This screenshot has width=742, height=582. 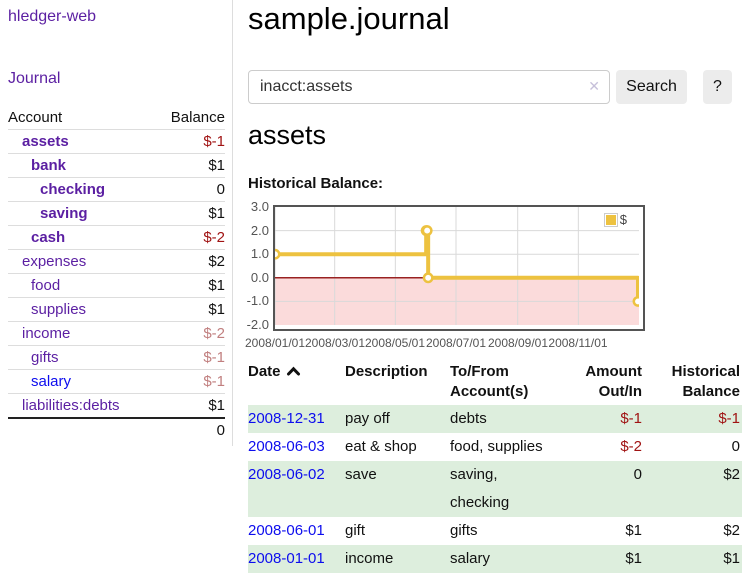 What do you see at coordinates (54, 261) in the screenshot?
I see `account-link: expenses` at bounding box center [54, 261].